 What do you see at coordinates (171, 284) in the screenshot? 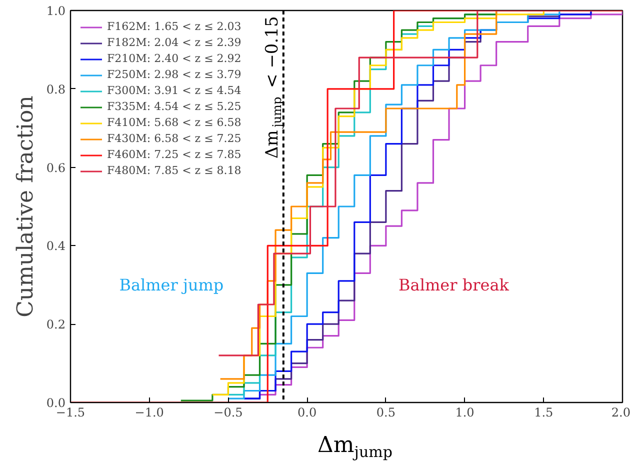
I see `annotation: Balmer jump` at bounding box center [171, 284].